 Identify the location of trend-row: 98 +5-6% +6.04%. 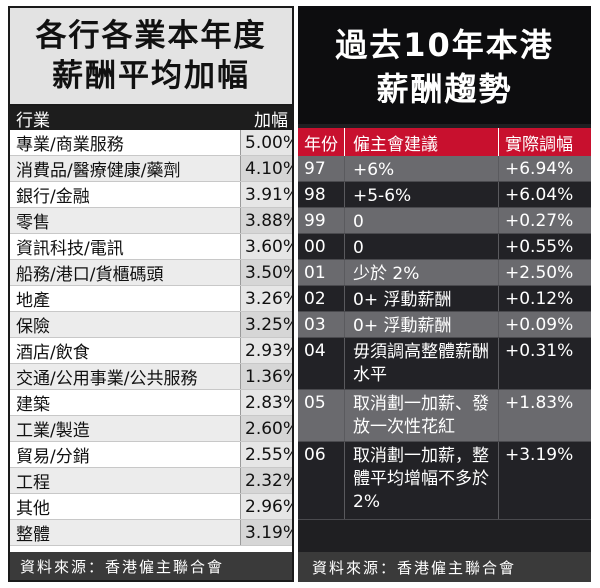
(444, 195).